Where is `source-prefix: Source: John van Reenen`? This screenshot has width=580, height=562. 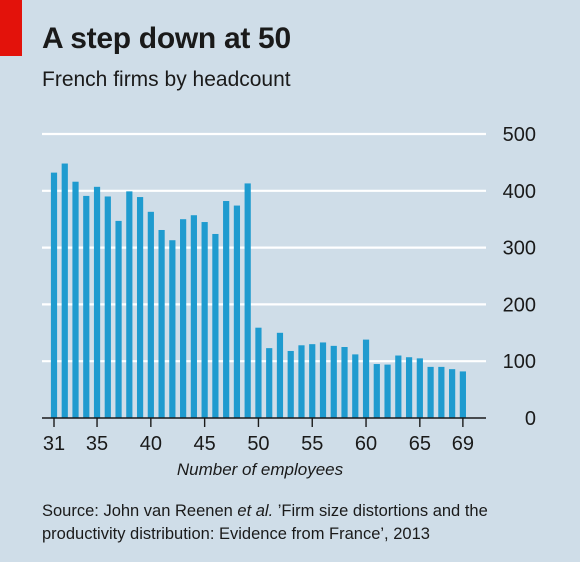
source-prefix: Source: John van Reenen is located at coordinates (140, 511).